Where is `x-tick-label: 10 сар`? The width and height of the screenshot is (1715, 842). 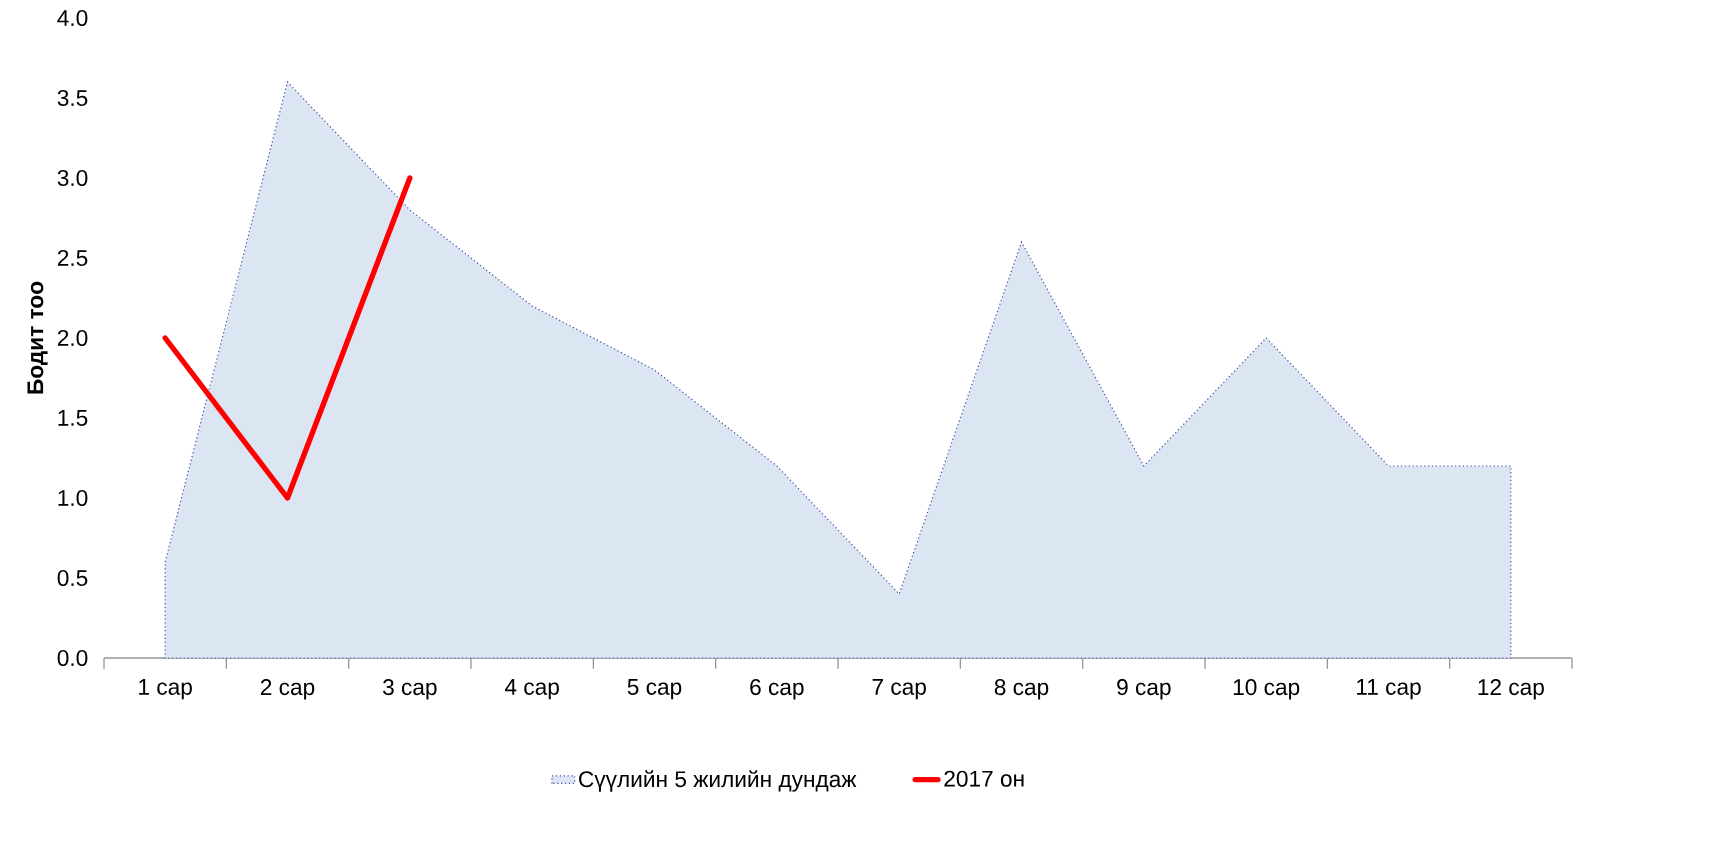
x-tick-label: 10 сар is located at coordinates (1266, 689).